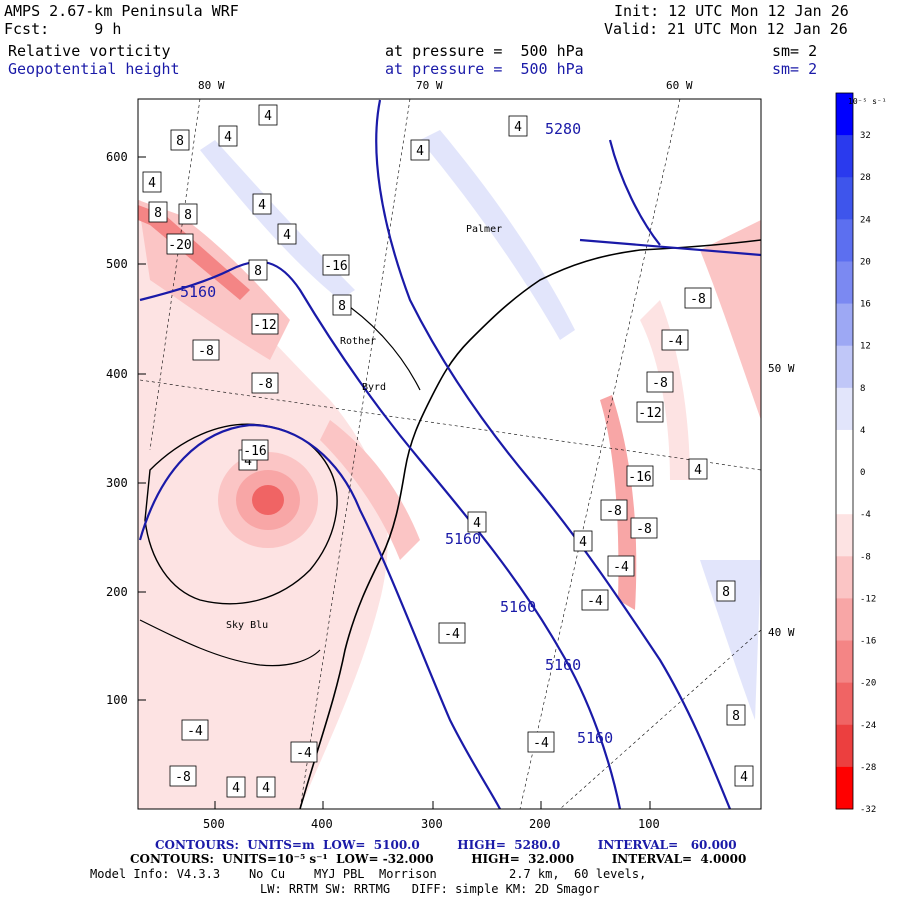  I want to click on y-tick-500: 500, so click(117, 264).